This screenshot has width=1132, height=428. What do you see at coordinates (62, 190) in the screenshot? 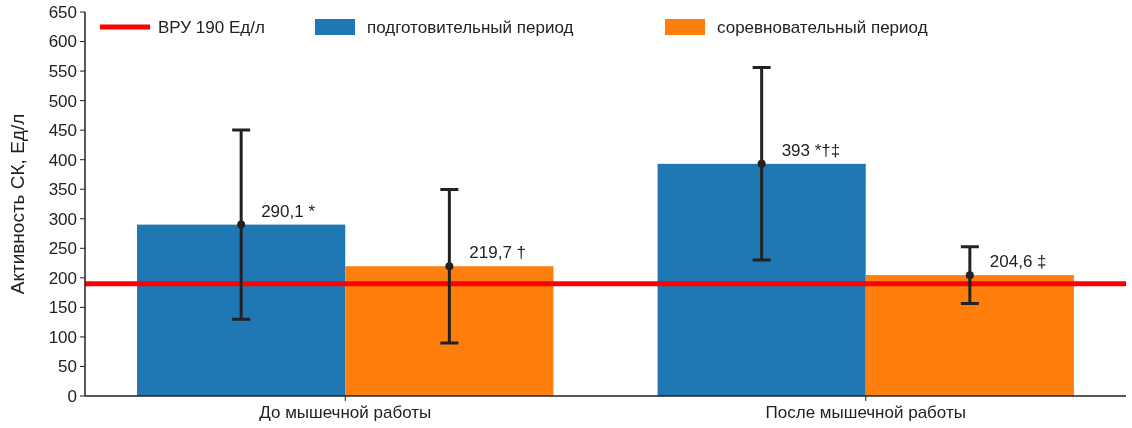
I see `y-tick-label: 350` at bounding box center [62, 190].